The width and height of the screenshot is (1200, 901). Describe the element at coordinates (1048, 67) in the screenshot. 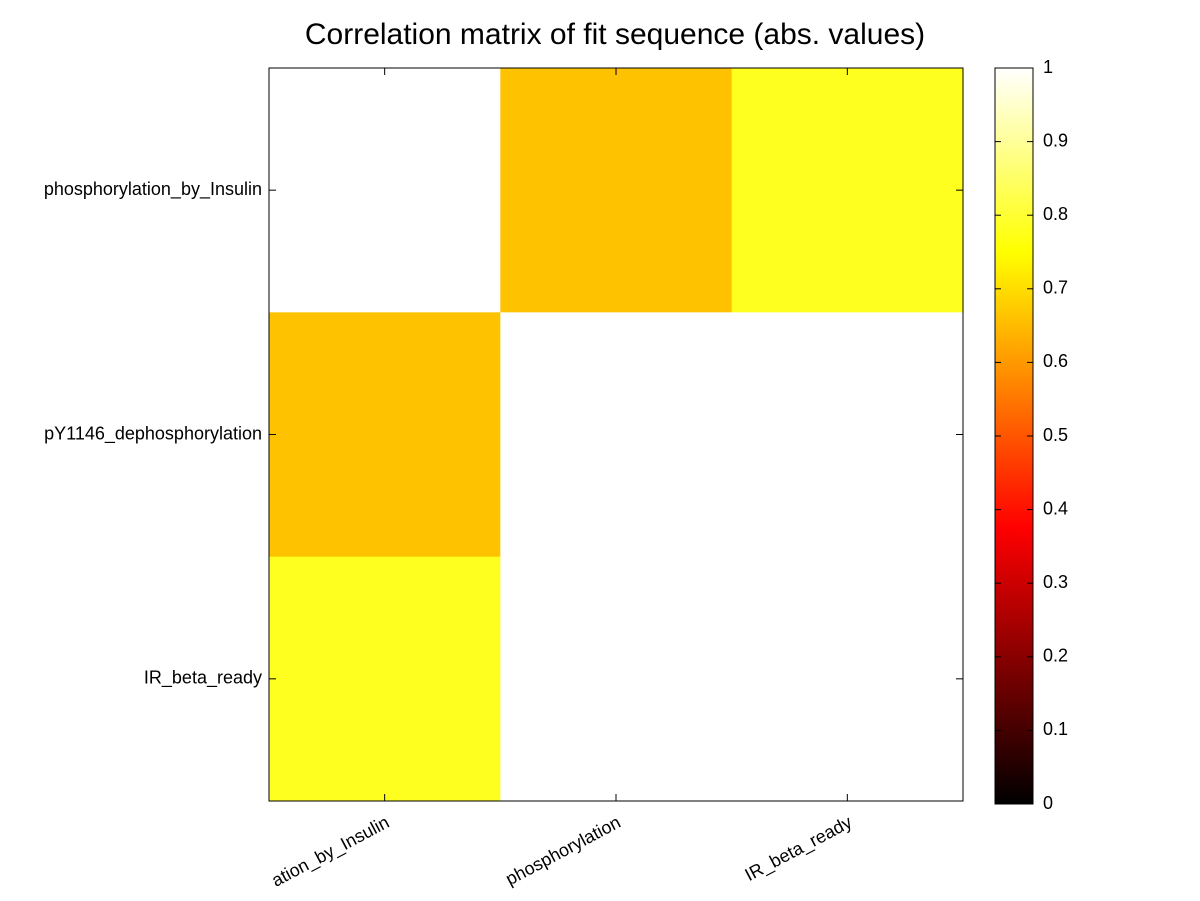

I see `colorbar-tick-label: 1` at that location.